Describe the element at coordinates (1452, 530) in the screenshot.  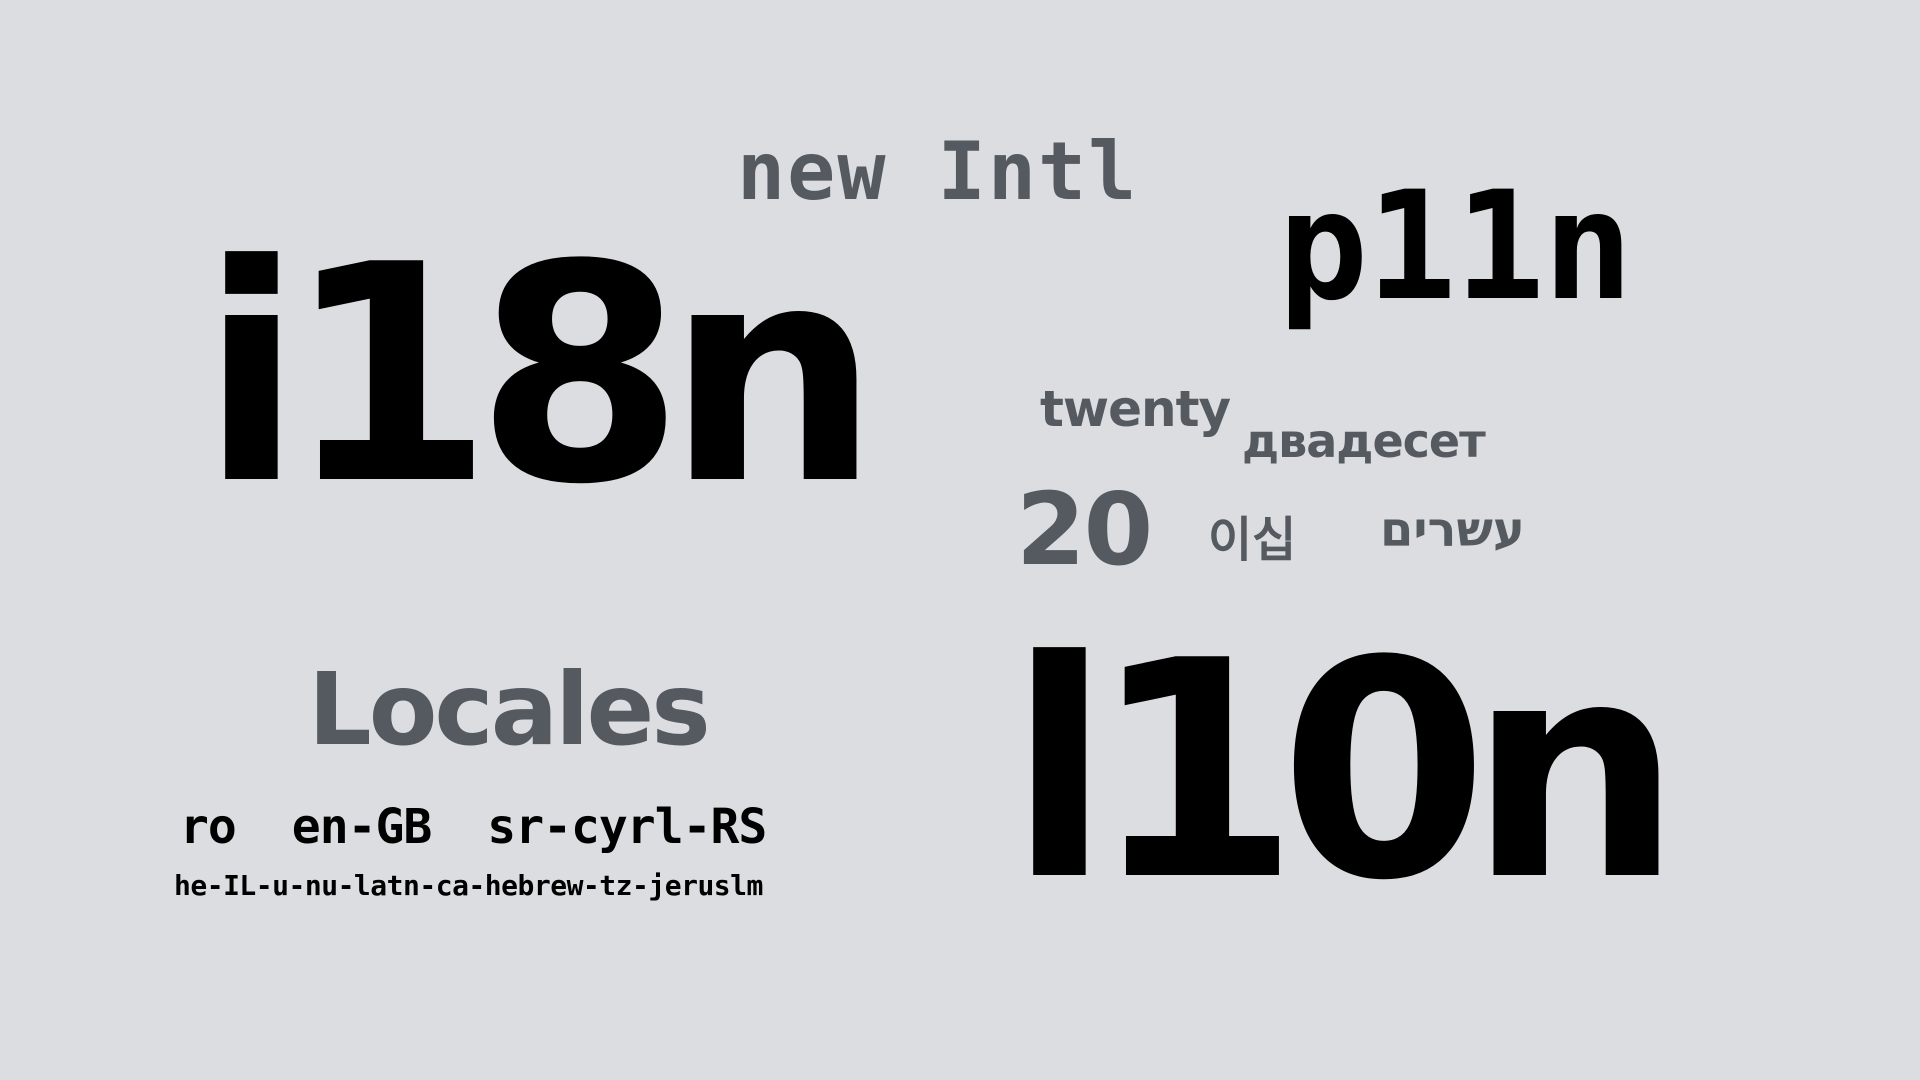
I see `twenty-hebrew-text: עשרים` at that location.